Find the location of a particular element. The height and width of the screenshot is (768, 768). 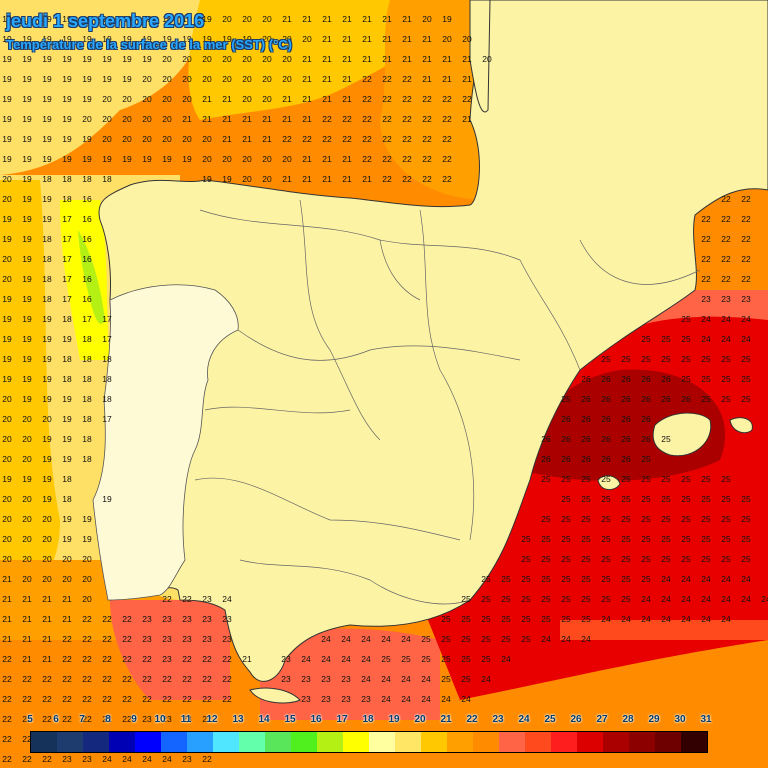

sst-label: 23 is located at coordinates (227, 619).